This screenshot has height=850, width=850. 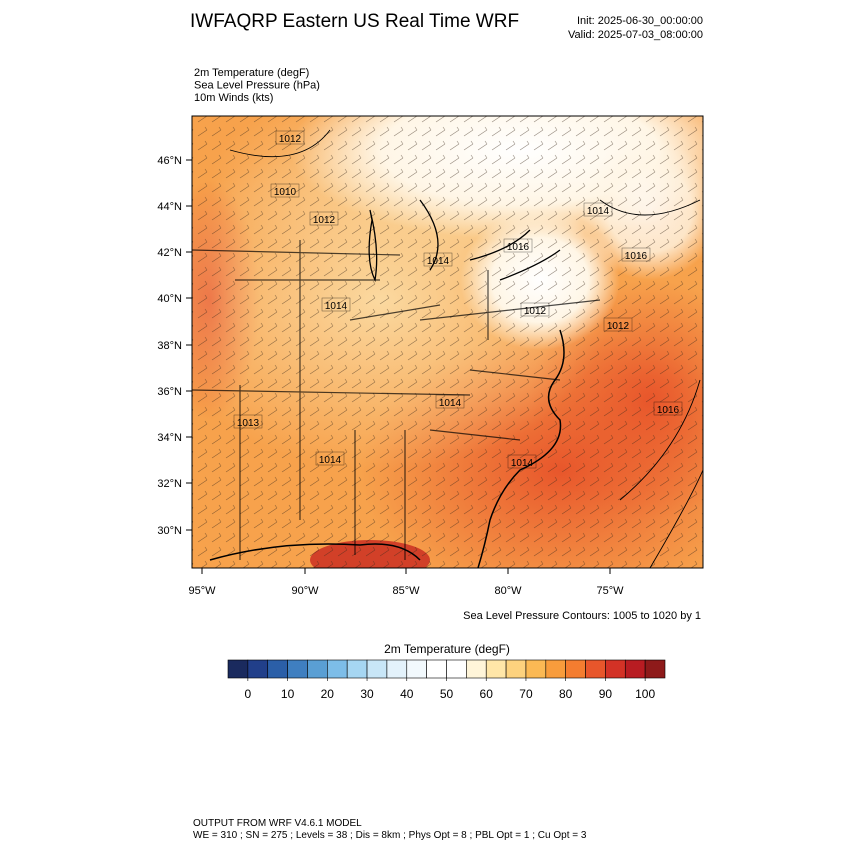 What do you see at coordinates (277, 823) in the screenshot?
I see `footer-model: OUTPUT FROM WRF V4.6.1 MODEL` at bounding box center [277, 823].